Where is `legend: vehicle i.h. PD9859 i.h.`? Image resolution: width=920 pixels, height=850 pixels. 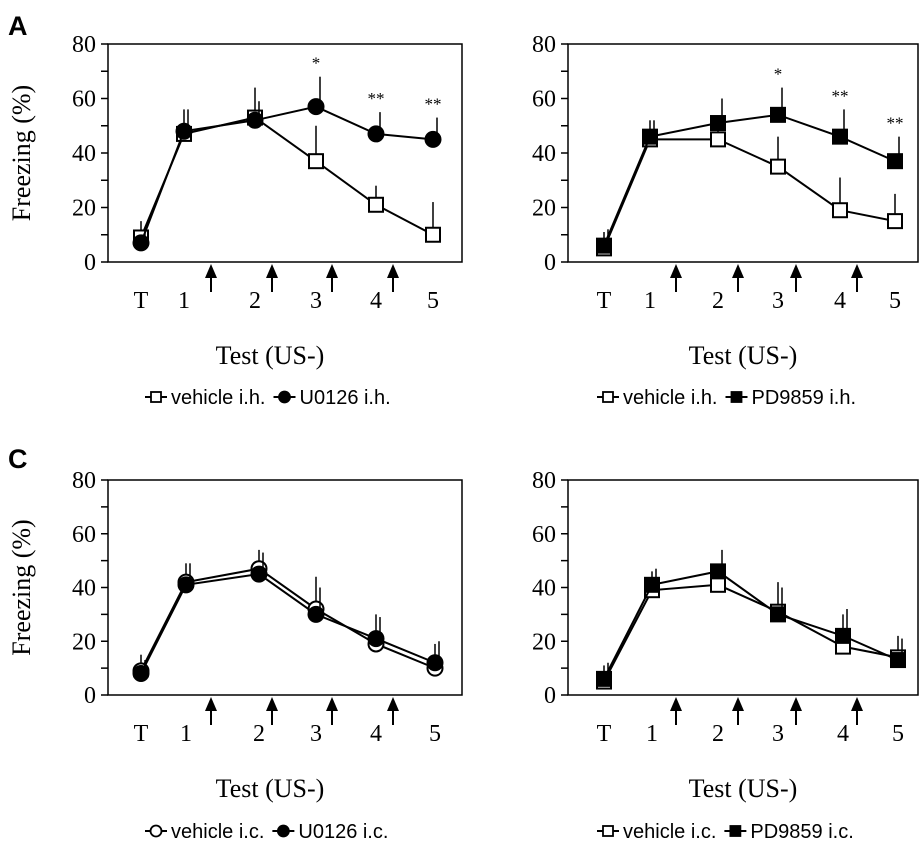 legend: vehicle i.h. PD9859 i.h. is located at coordinates (726, 398).